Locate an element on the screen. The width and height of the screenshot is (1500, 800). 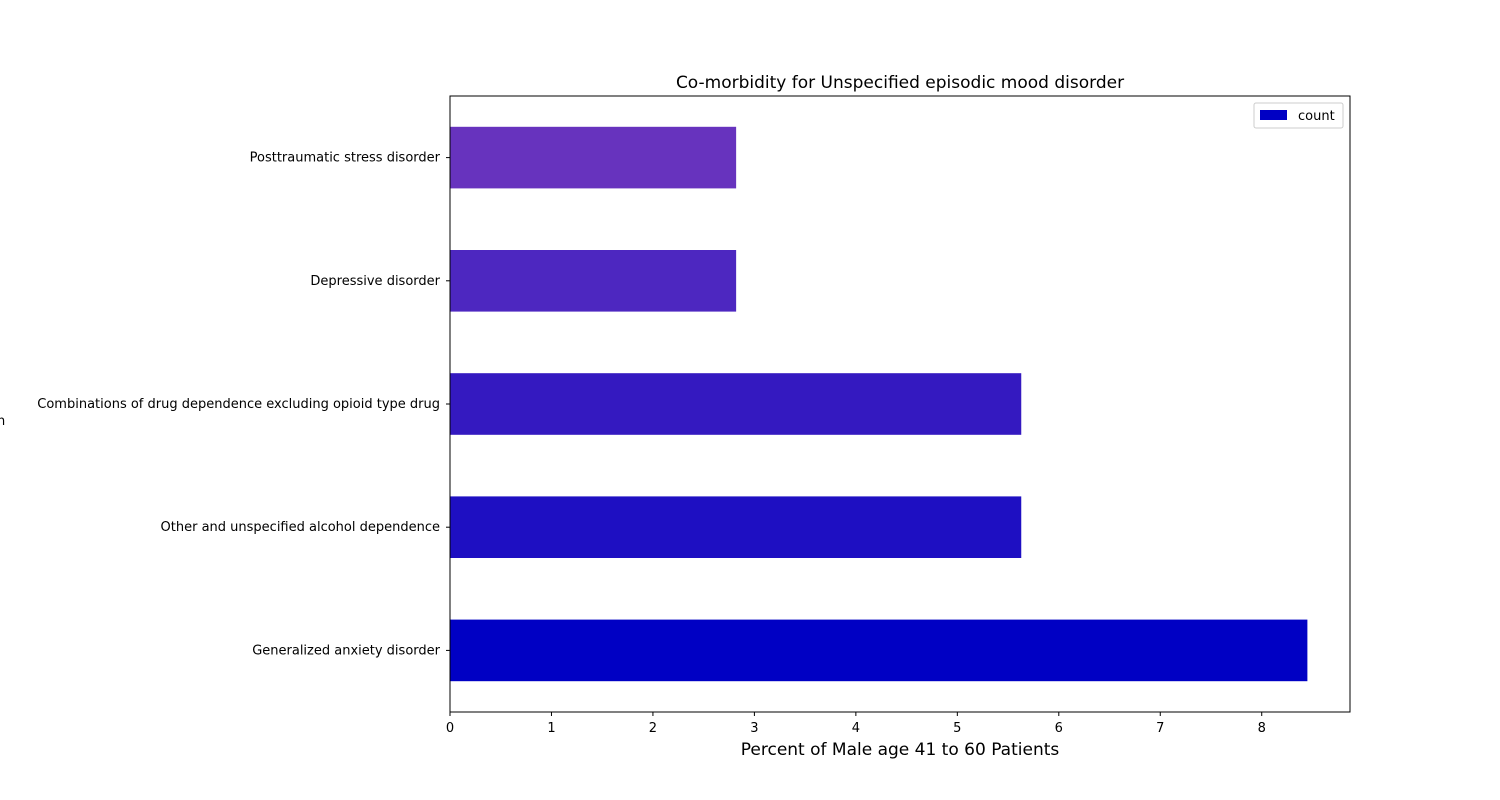
y-tick-label: Generalized anxiety disorder is located at coordinates (346, 650).